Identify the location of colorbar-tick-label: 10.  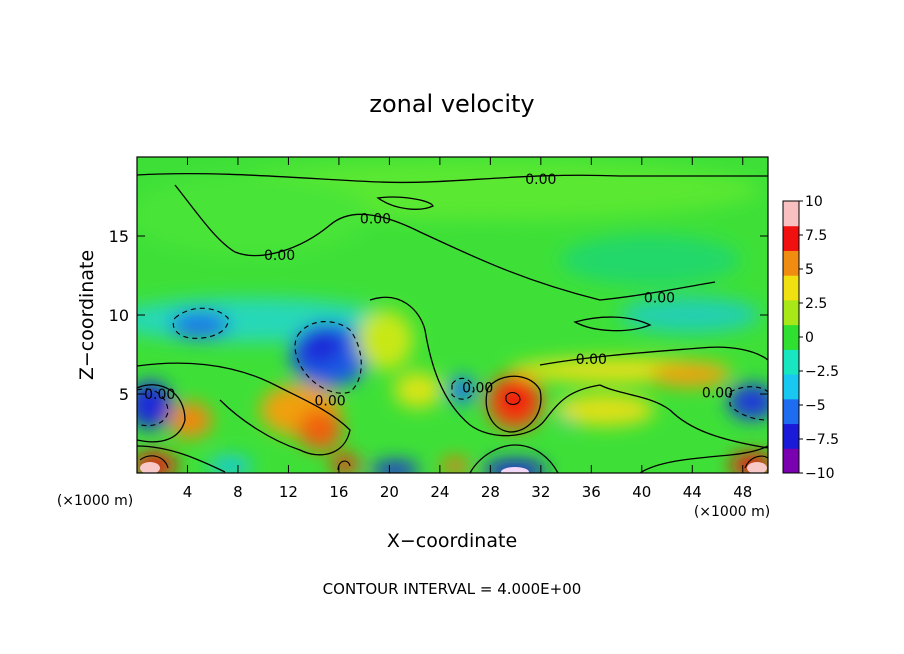
(814, 202).